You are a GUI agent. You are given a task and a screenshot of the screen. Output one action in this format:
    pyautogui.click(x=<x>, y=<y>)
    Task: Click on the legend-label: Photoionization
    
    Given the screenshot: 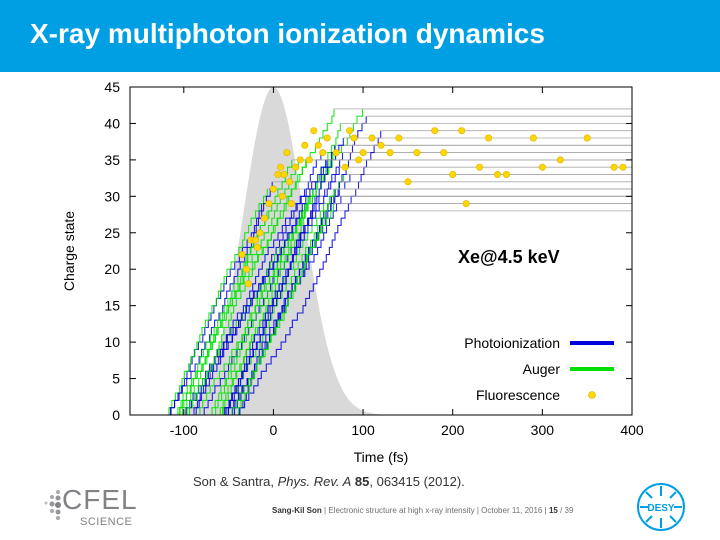 What is the action you would take?
    pyautogui.click(x=512, y=343)
    